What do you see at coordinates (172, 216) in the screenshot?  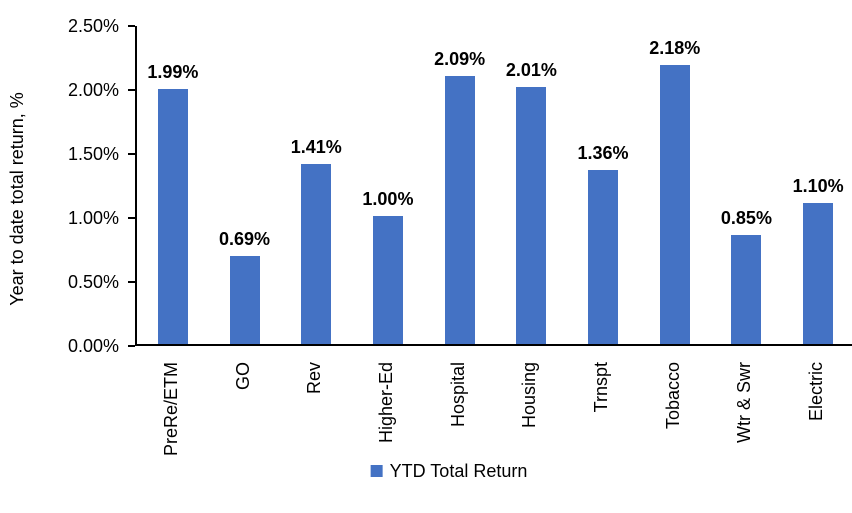 I see `bar-prere-etm` at bounding box center [172, 216].